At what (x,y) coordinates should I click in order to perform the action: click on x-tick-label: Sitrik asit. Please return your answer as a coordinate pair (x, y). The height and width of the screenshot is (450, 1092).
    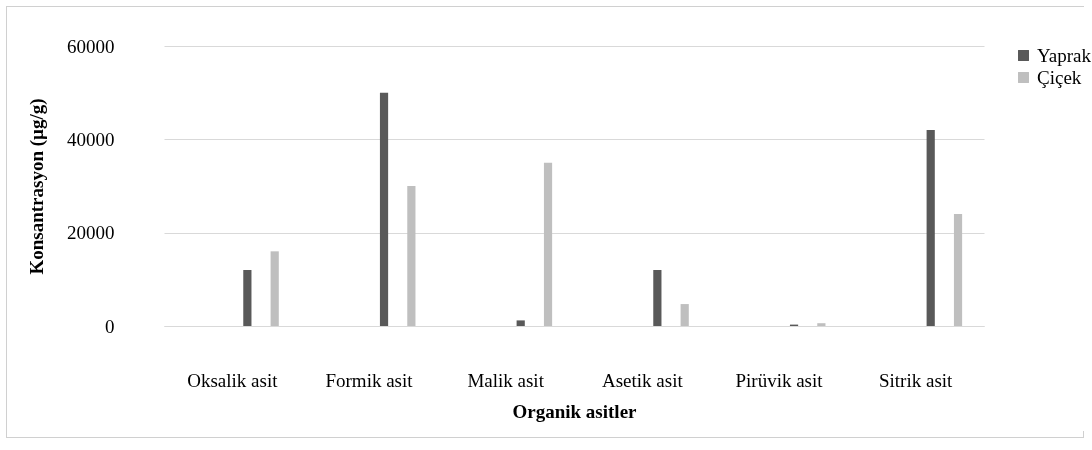
    Looking at the image, I should click on (916, 380).